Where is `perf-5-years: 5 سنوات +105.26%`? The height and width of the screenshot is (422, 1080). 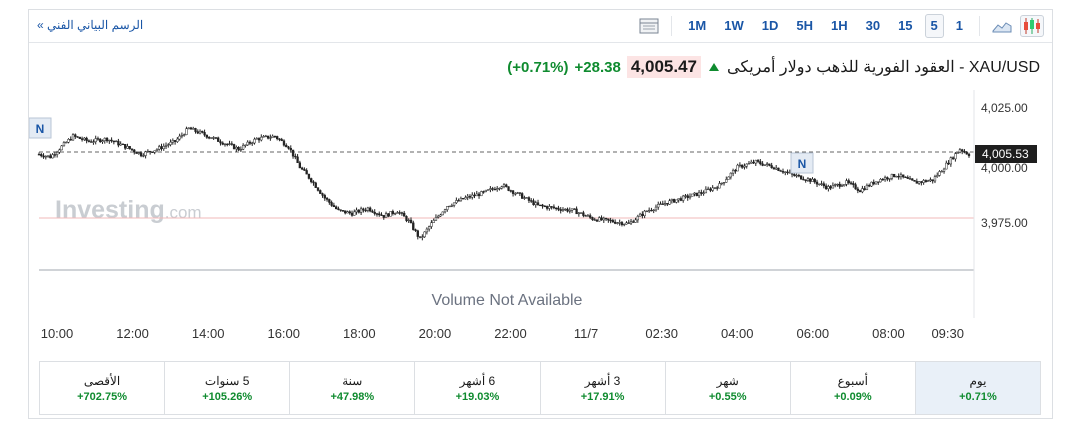 perf-5-years: 5 سنوات +105.26% is located at coordinates (226, 388).